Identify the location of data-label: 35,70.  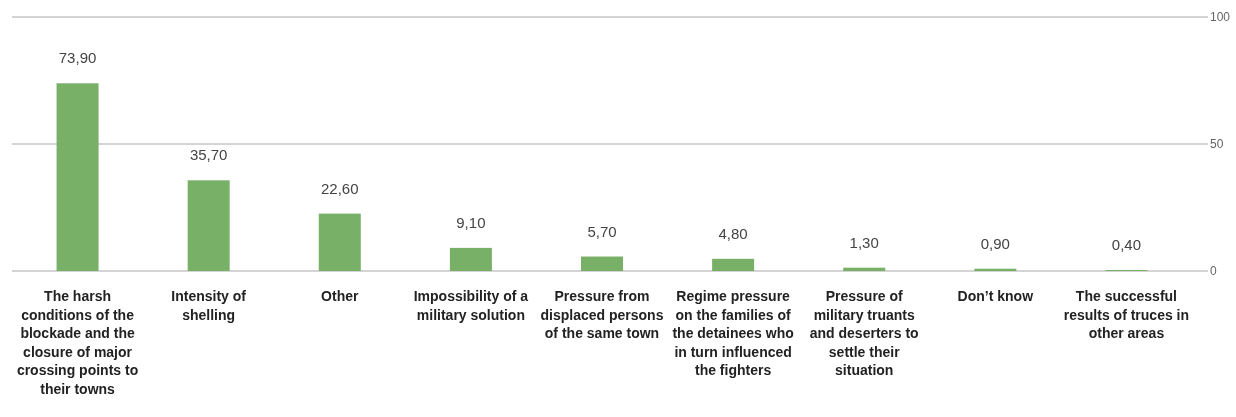
(208, 155).